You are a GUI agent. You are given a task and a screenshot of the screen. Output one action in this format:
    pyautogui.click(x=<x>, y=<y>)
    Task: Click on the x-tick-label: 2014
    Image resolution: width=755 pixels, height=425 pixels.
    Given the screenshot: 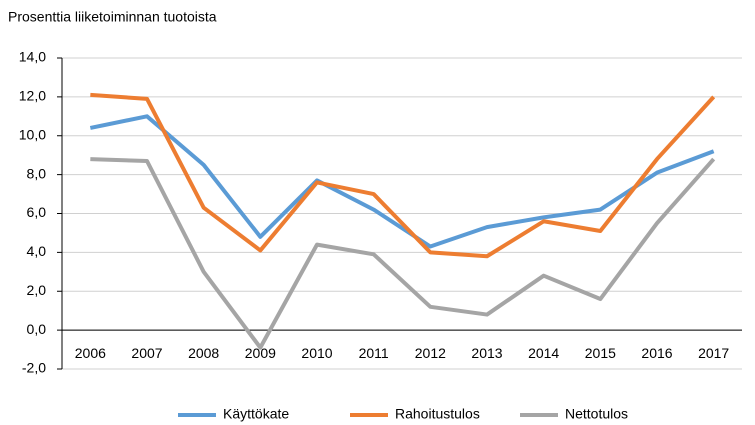 What is the action you would take?
    pyautogui.click(x=543, y=353)
    